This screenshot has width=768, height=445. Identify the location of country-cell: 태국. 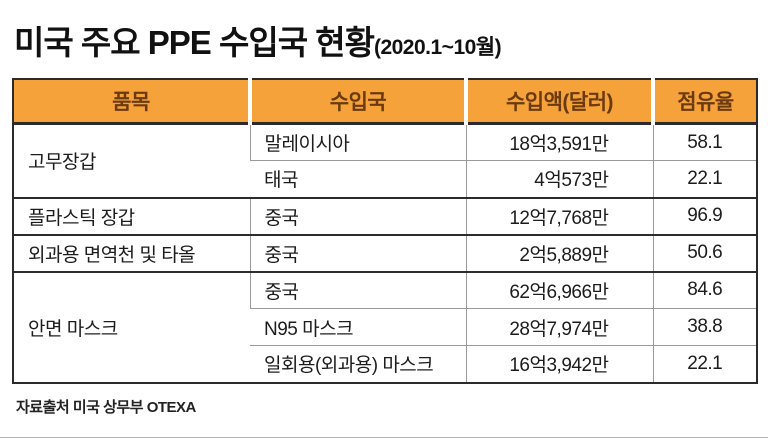
(358, 179).